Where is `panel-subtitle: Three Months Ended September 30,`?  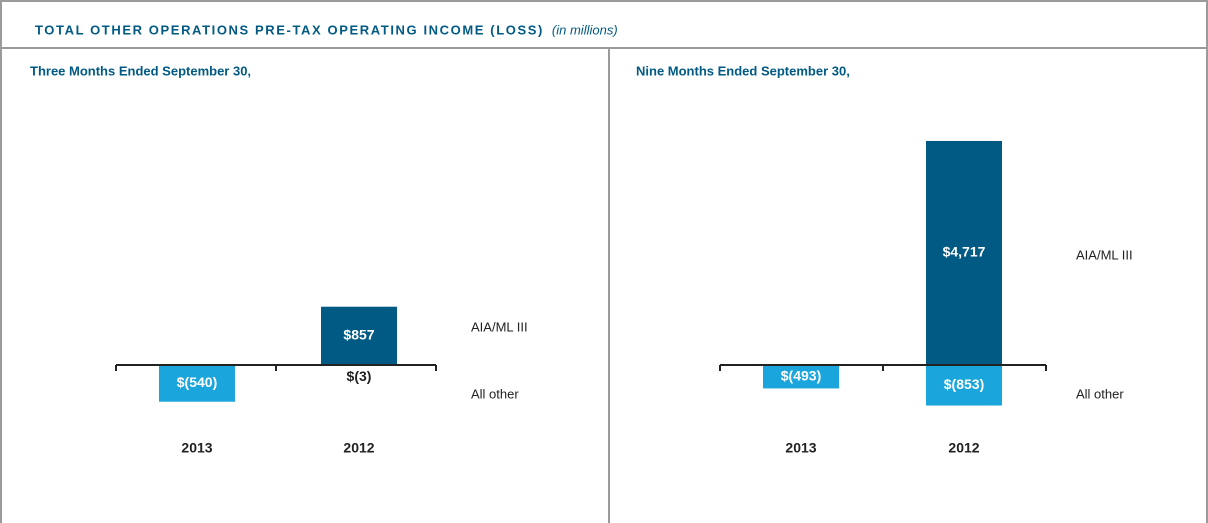 panel-subtitle: Three Months Ended September 30, is located at coordinates (140, 70).